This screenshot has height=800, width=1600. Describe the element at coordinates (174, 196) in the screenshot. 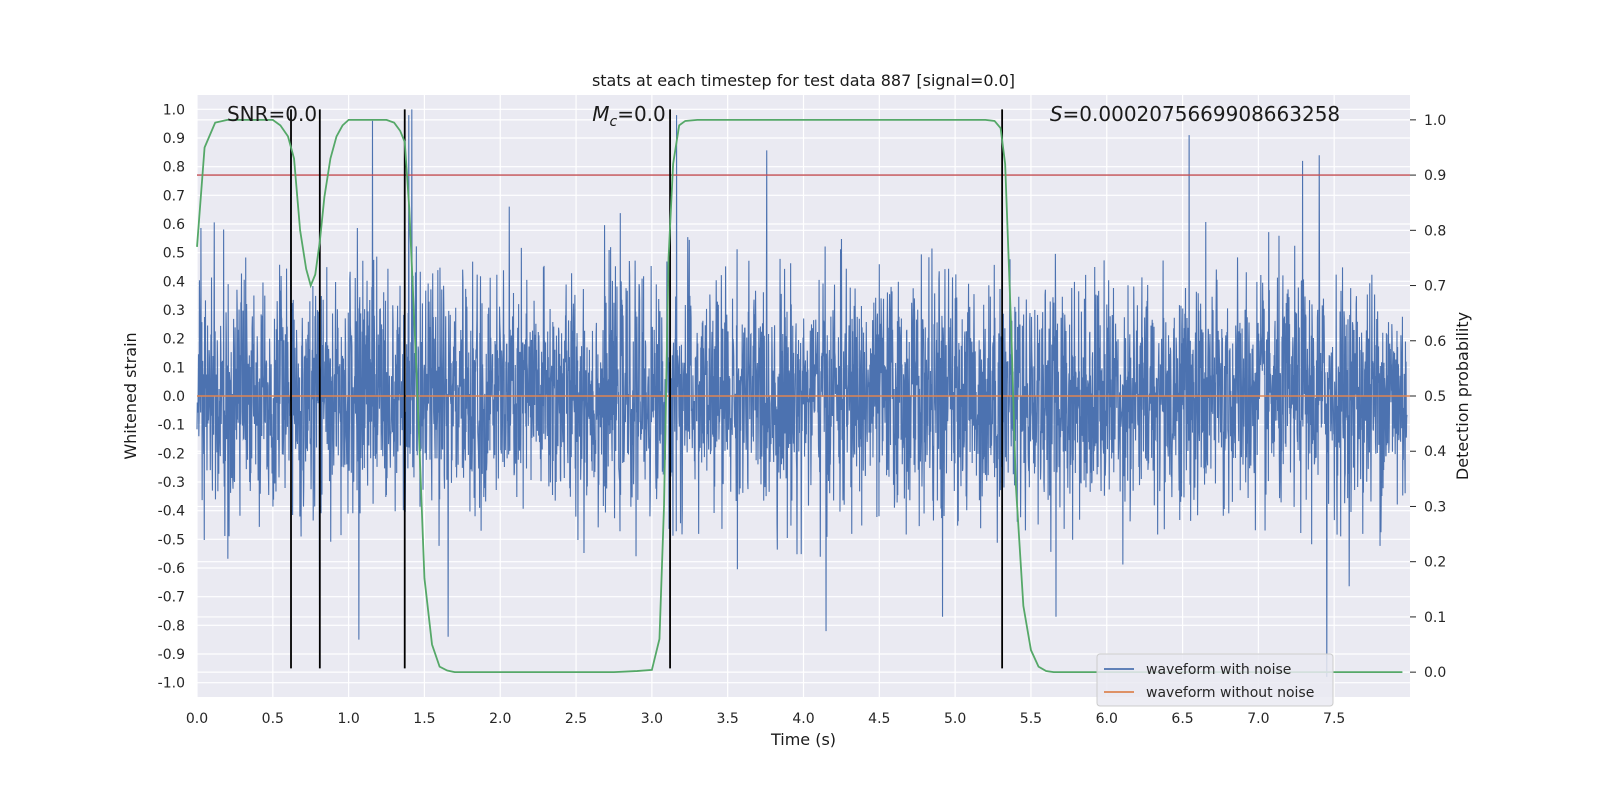

I see `y-left-tick-label: 0.7` at that location.